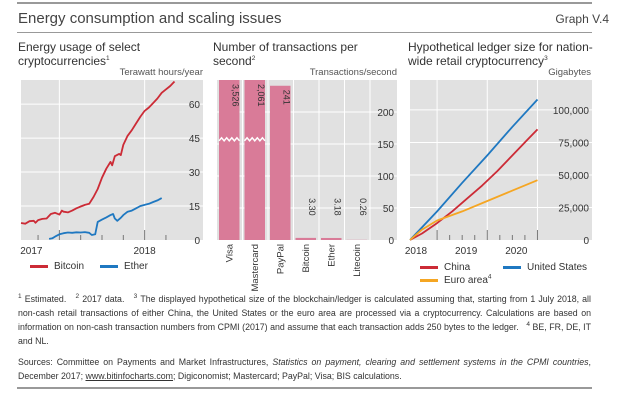  I want to click on panel-1-title: Energy usage of select cryptocurrencies1, so click(108, 54).